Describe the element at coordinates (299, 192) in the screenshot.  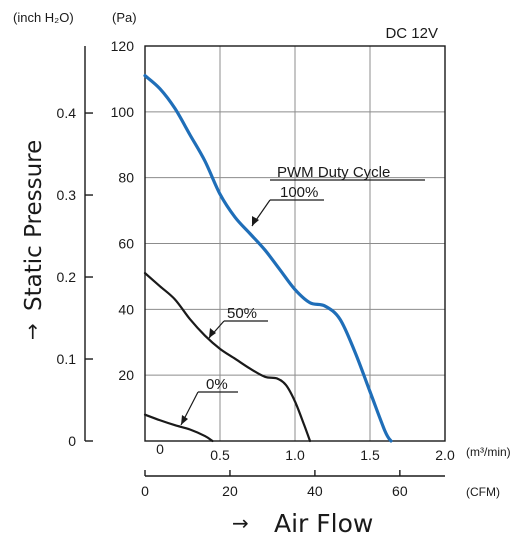
I see `label-100: 100%` at that location.